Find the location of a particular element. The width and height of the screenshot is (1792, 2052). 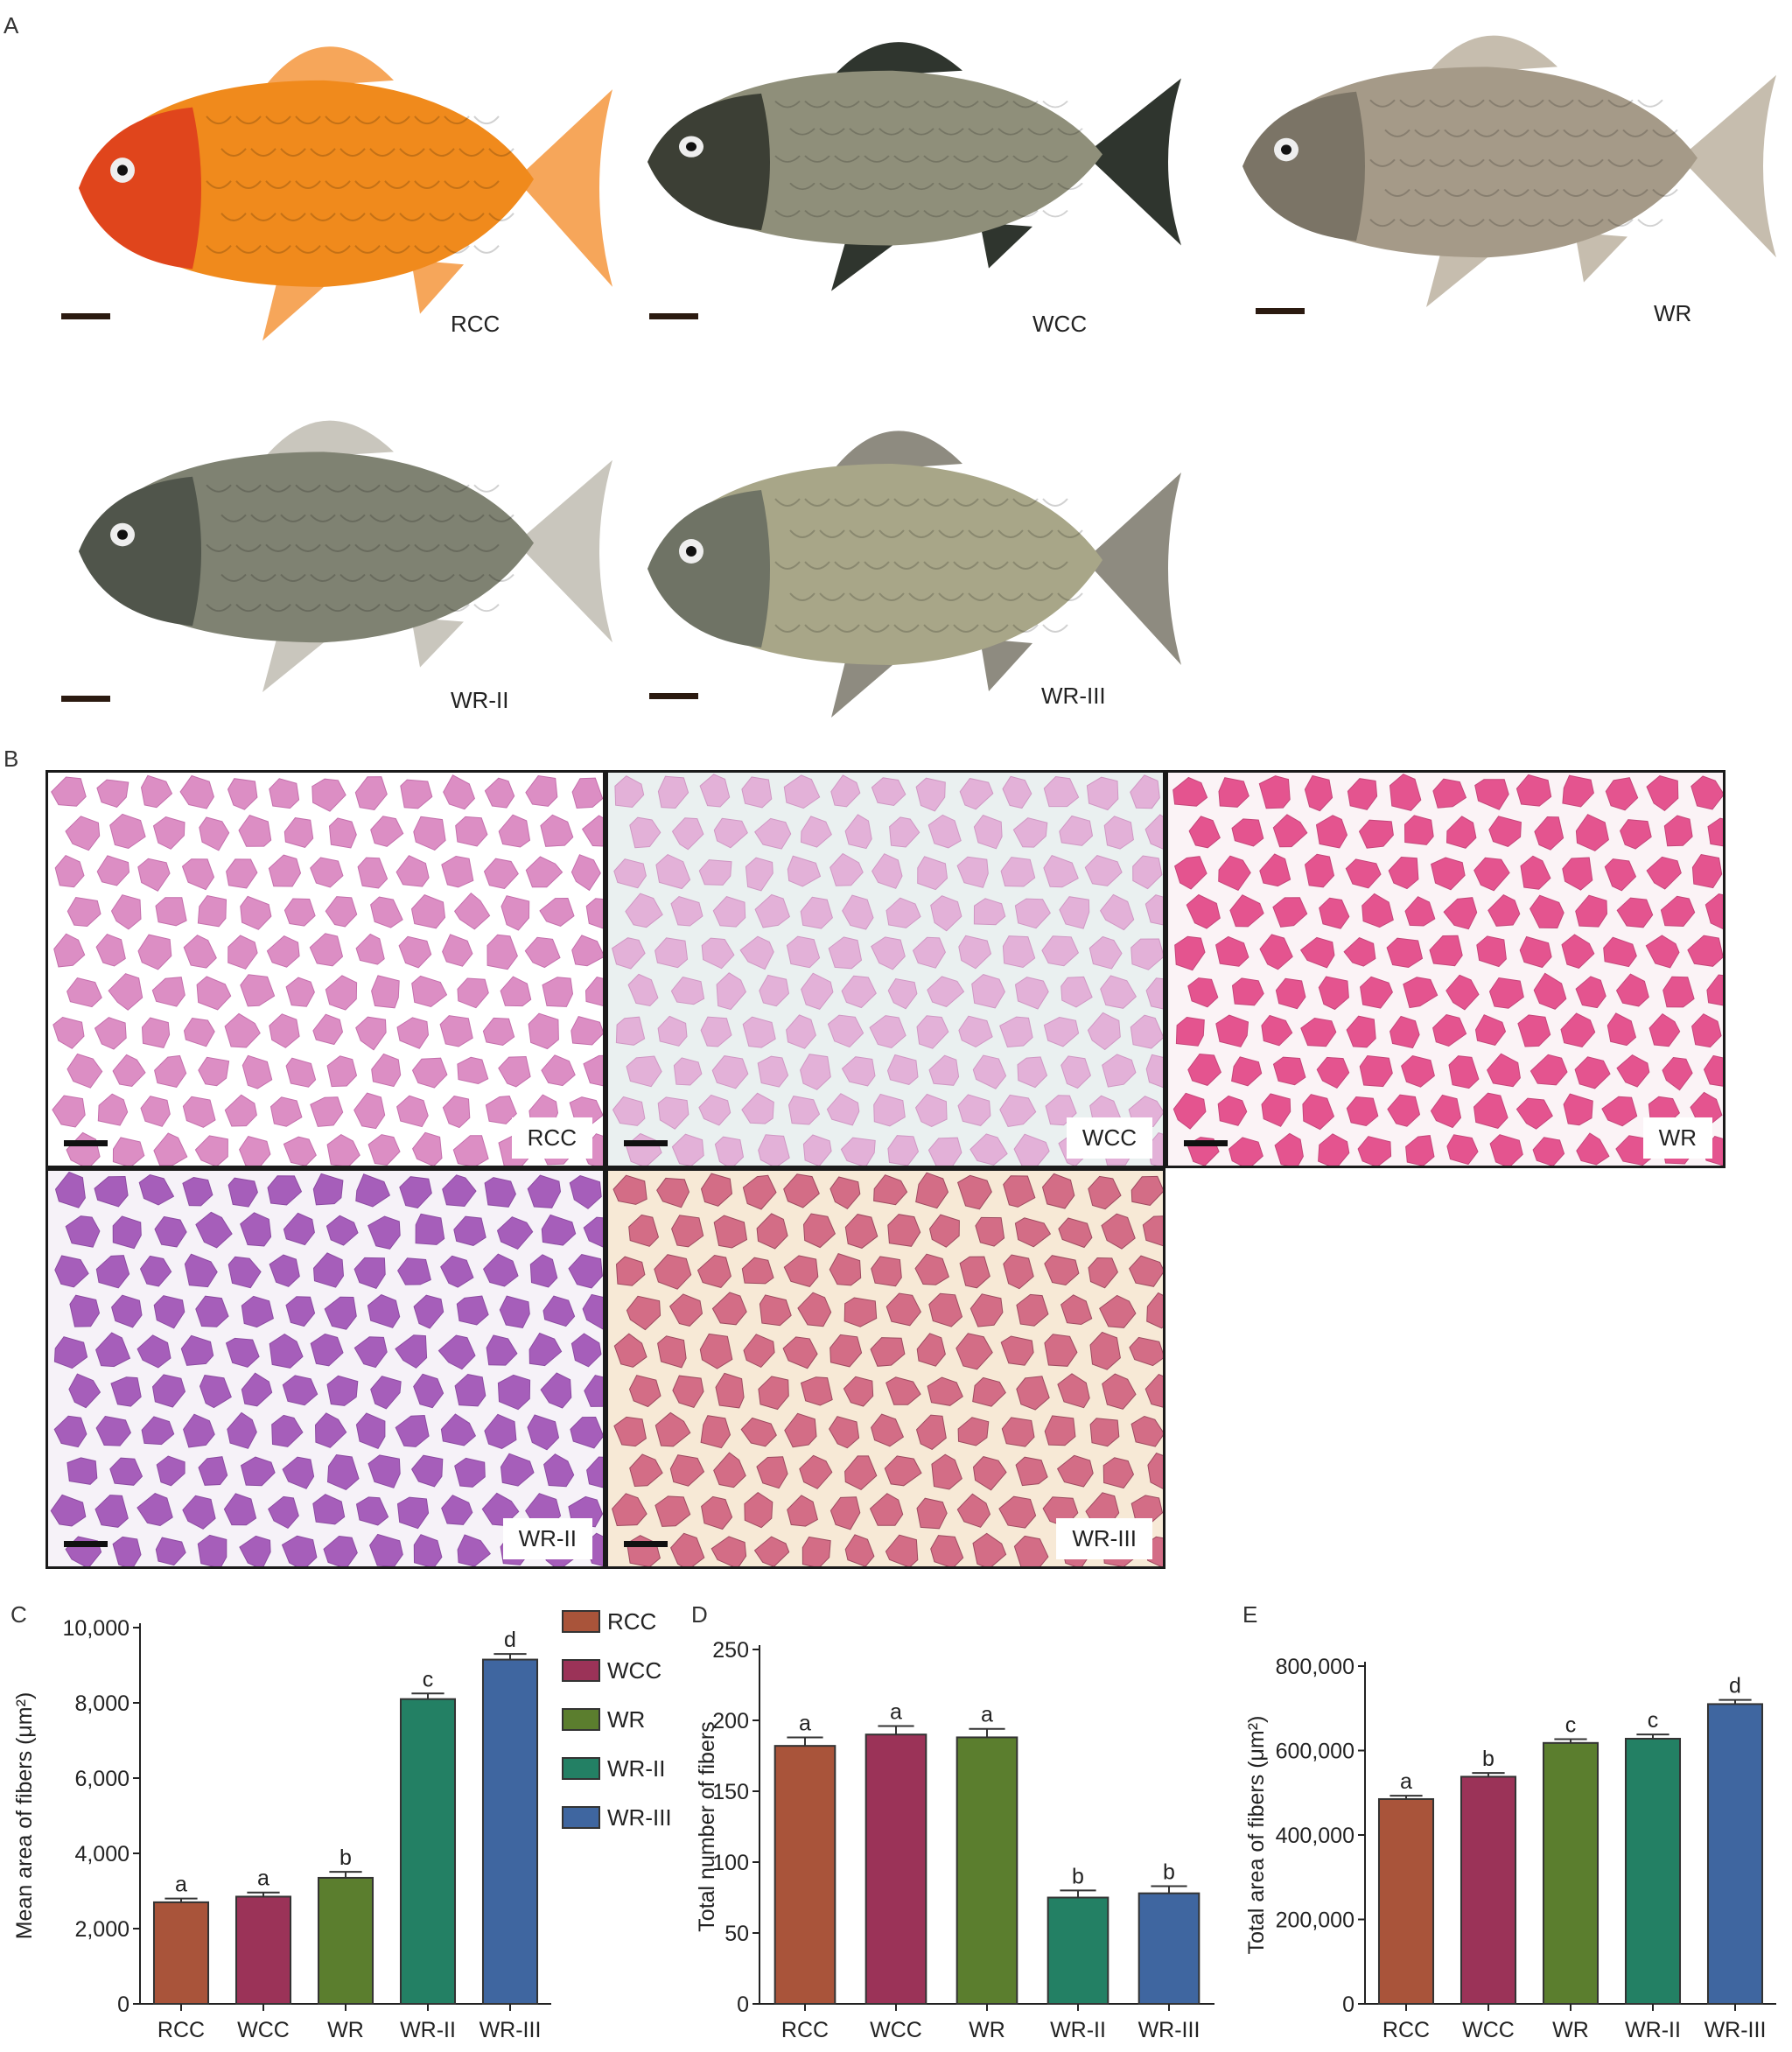

legend-label-wr-iii: WR-III is located at coordinates (639, 1818).